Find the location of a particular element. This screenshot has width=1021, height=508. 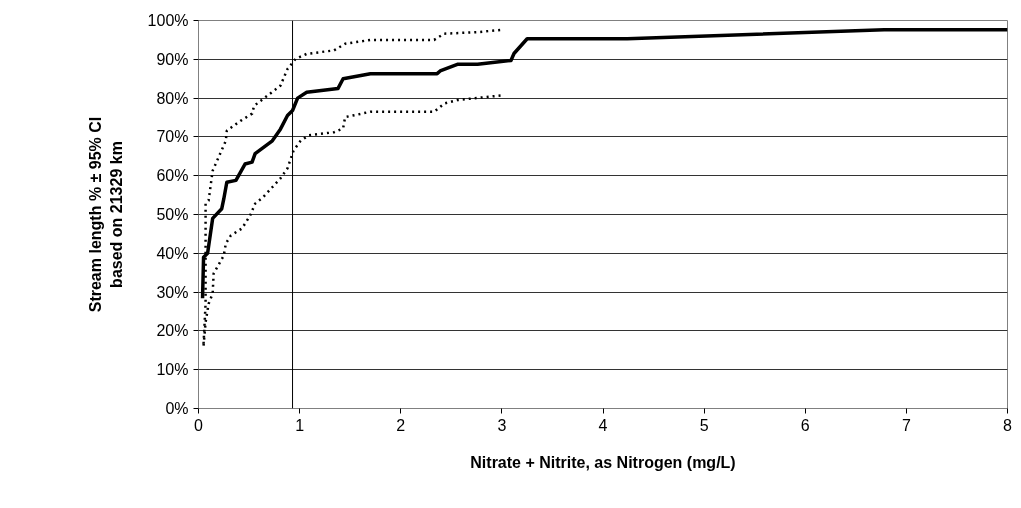

x-tick-label: 7 is located at coordinates (906, 425).